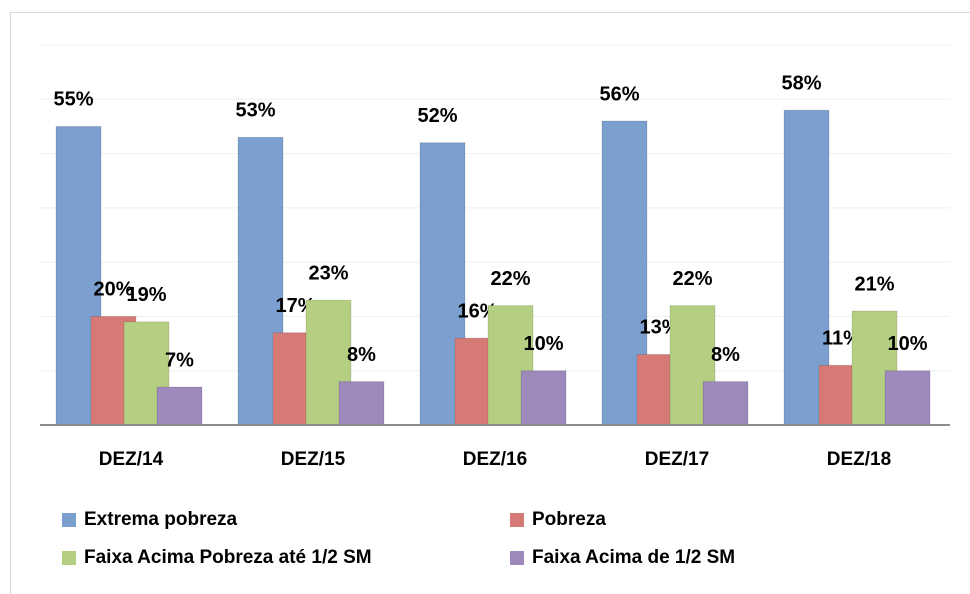 Image resolution: width=970 pixels, height=594 pixels. What do you see at coordinates (295, 306) in the screenshot?
I see `value-label: 17%` at bounding box center [295, 306].